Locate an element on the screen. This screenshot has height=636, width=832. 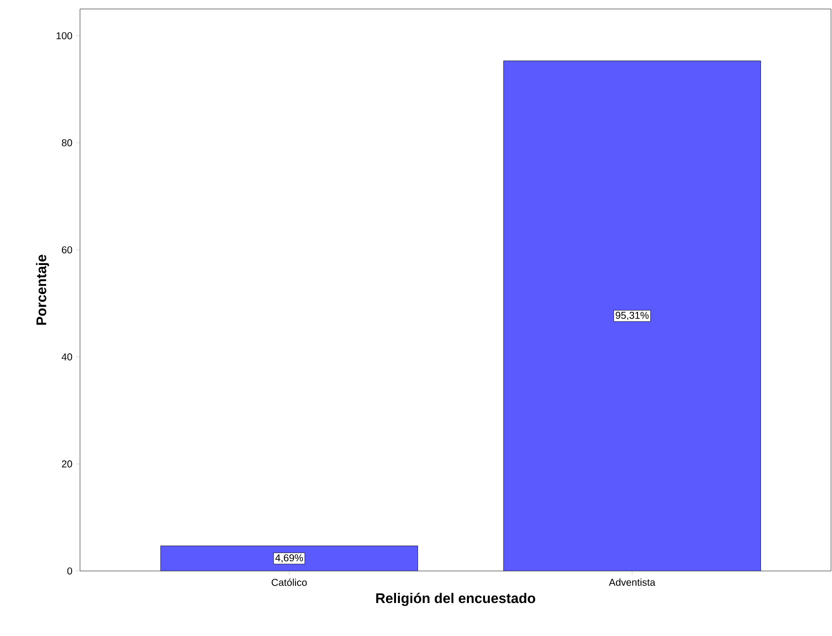
y-tick-label: 80 is located at coordinates (67, 142).